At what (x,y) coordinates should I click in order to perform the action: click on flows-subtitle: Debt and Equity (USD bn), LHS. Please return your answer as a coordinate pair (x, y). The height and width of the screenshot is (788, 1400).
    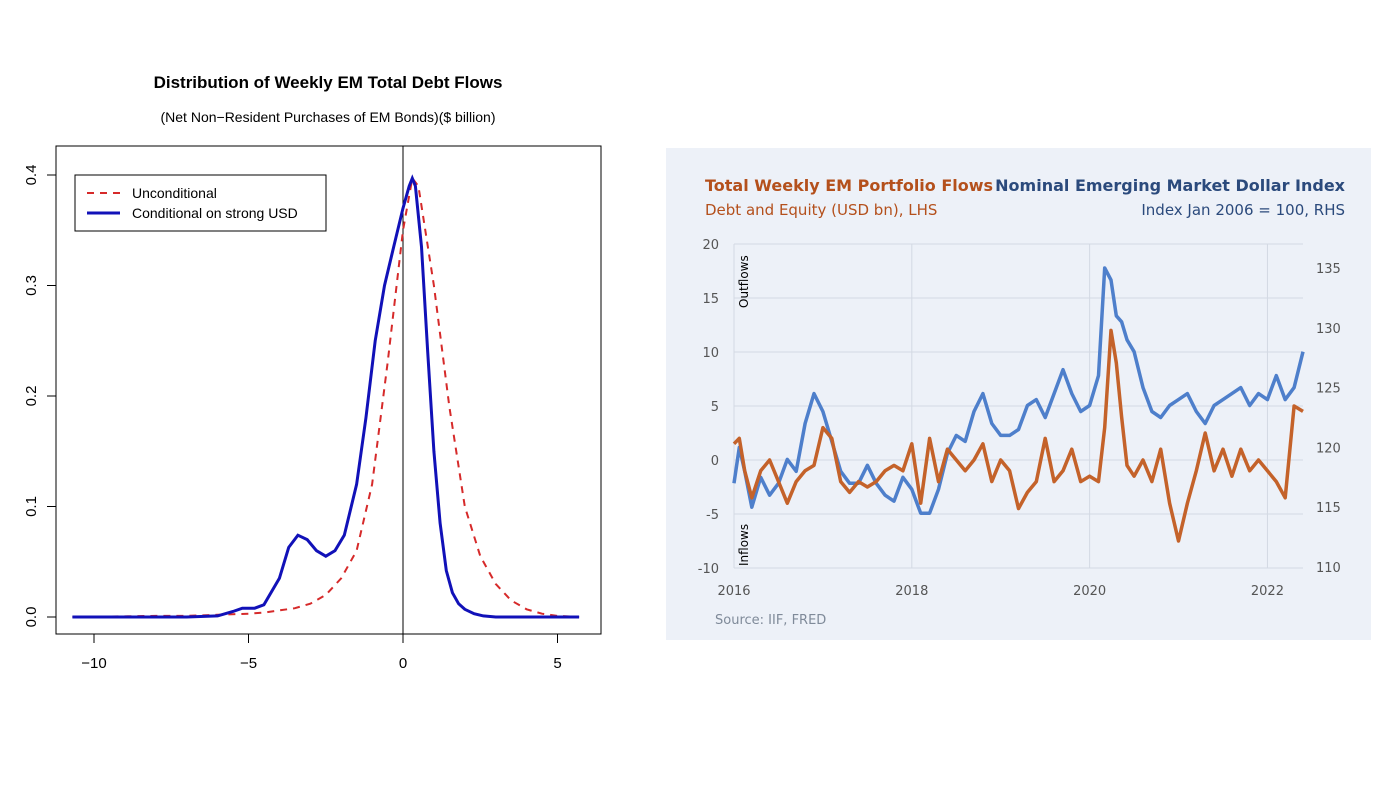
    Looking at the image, I should click on (821, 210).